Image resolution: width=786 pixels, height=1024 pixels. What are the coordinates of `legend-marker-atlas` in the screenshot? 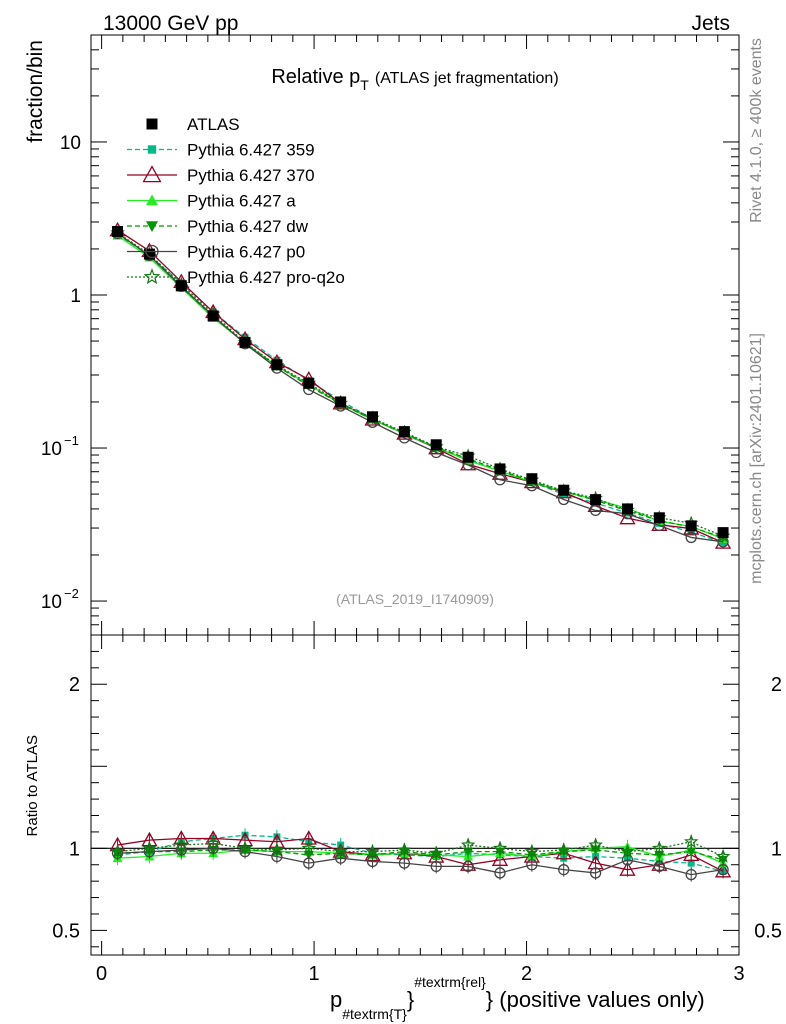 It's located at (152, 124).